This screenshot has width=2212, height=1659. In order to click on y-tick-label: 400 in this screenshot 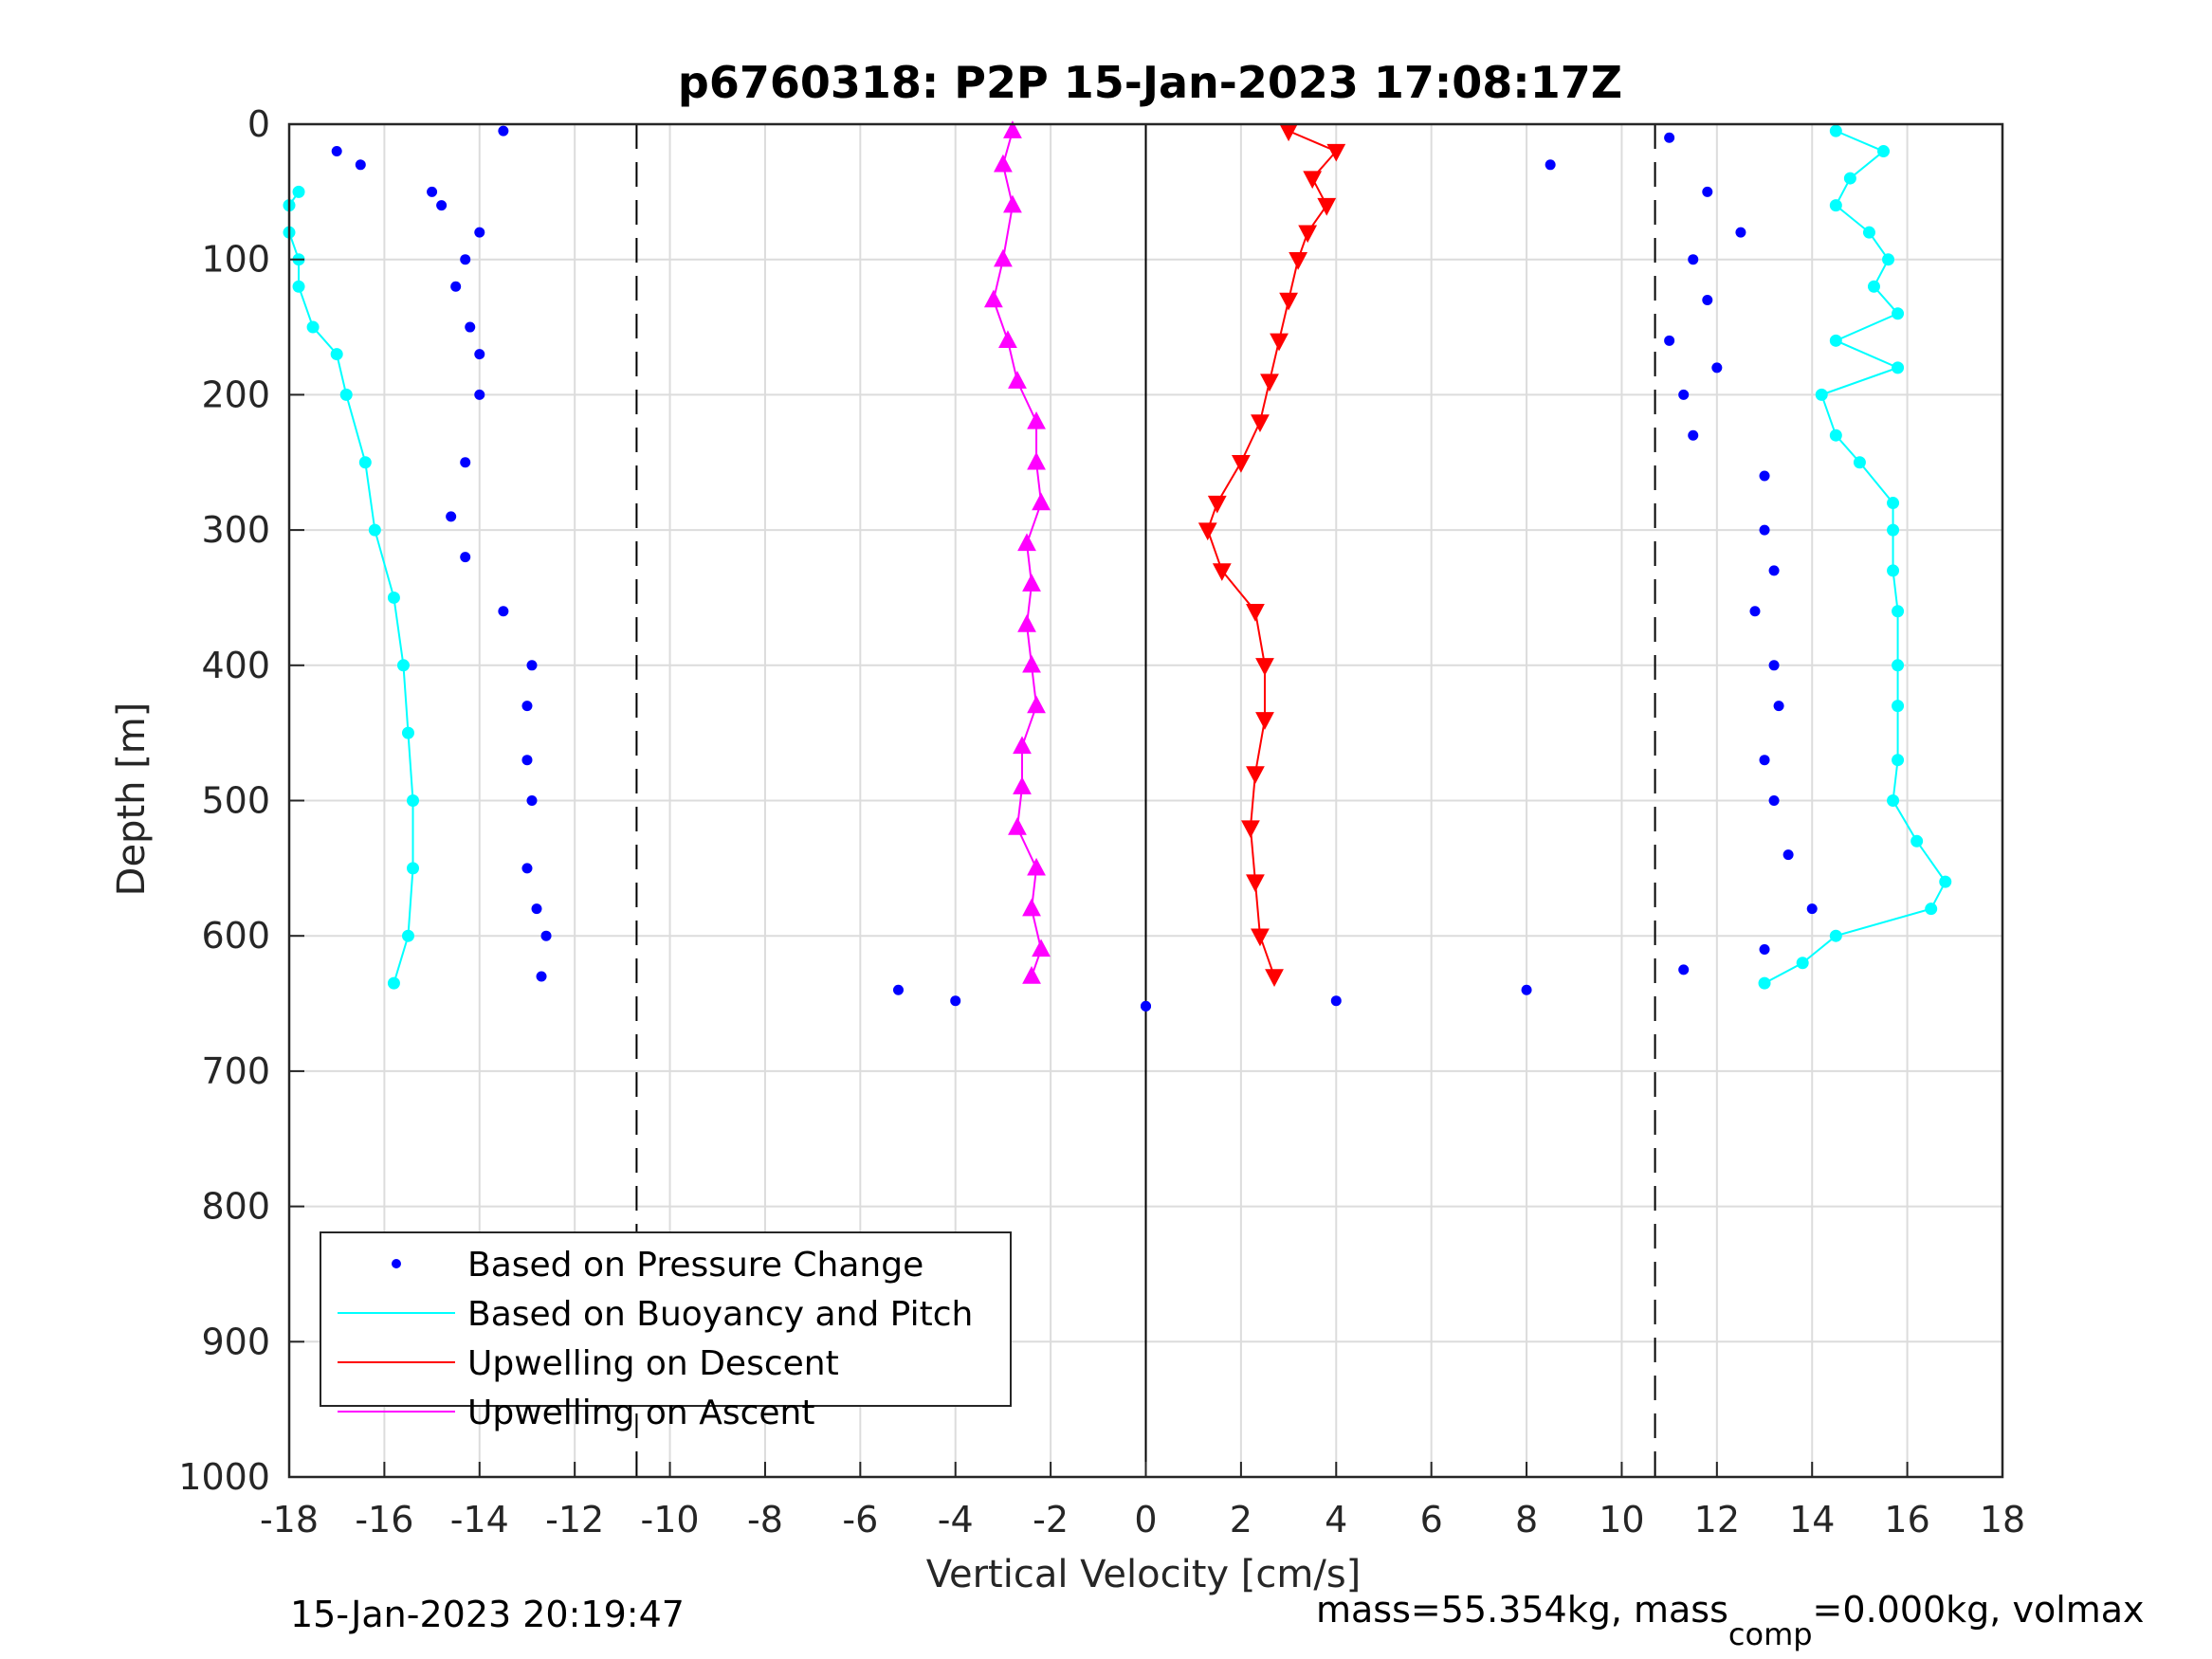, I will do `click(235, 665)`.